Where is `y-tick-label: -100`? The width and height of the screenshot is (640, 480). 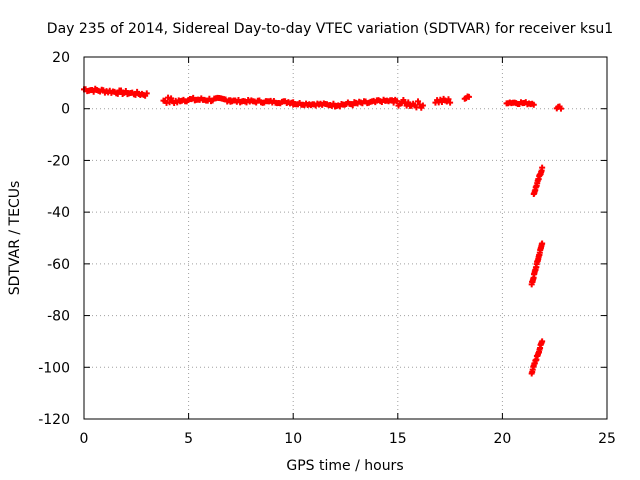 y-tick-label: -100 is located at coordinates (54, 368).